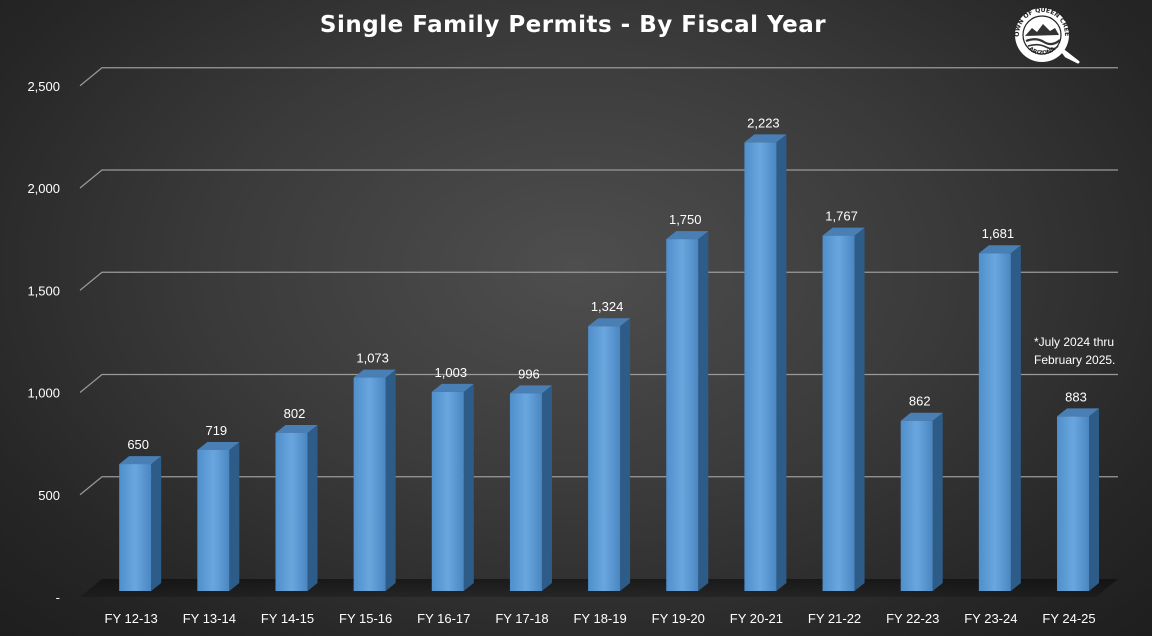  Describe the element at coordinates (216, 430) in the screenshot. I see `data-label: 719` at that location.